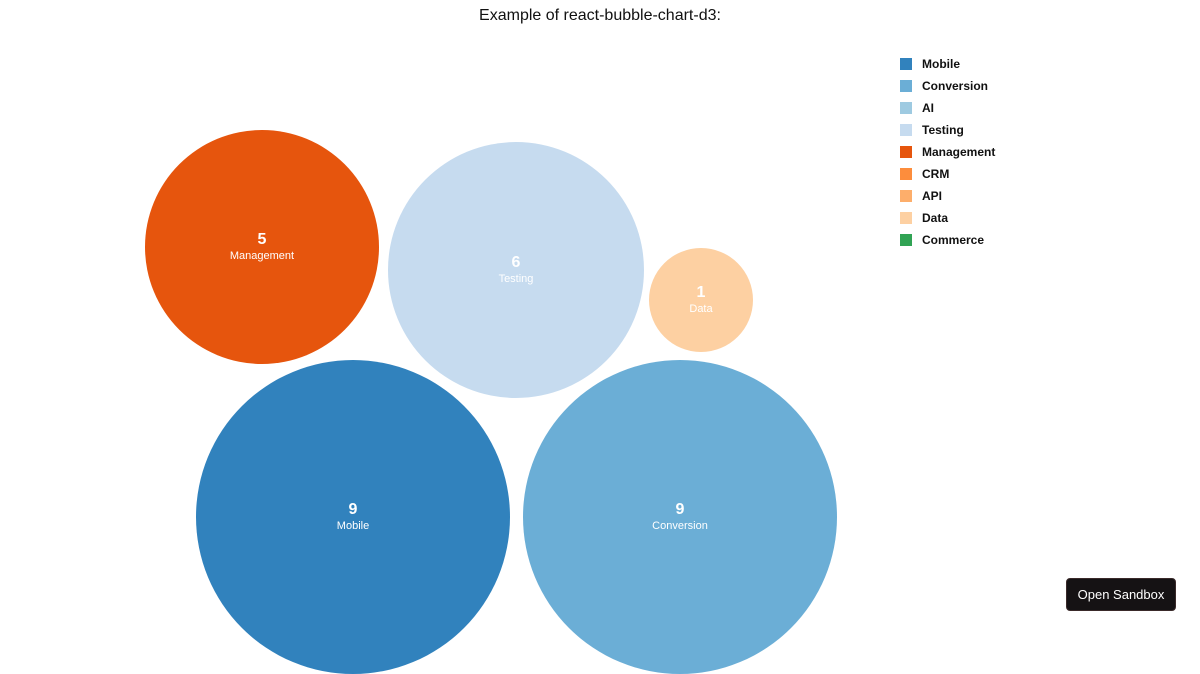 The height and width of the screenshot is (674, 1200). Describe the element at coordinates (943, 130) in the screenshot. I see `legend-label: Testing` at that location.